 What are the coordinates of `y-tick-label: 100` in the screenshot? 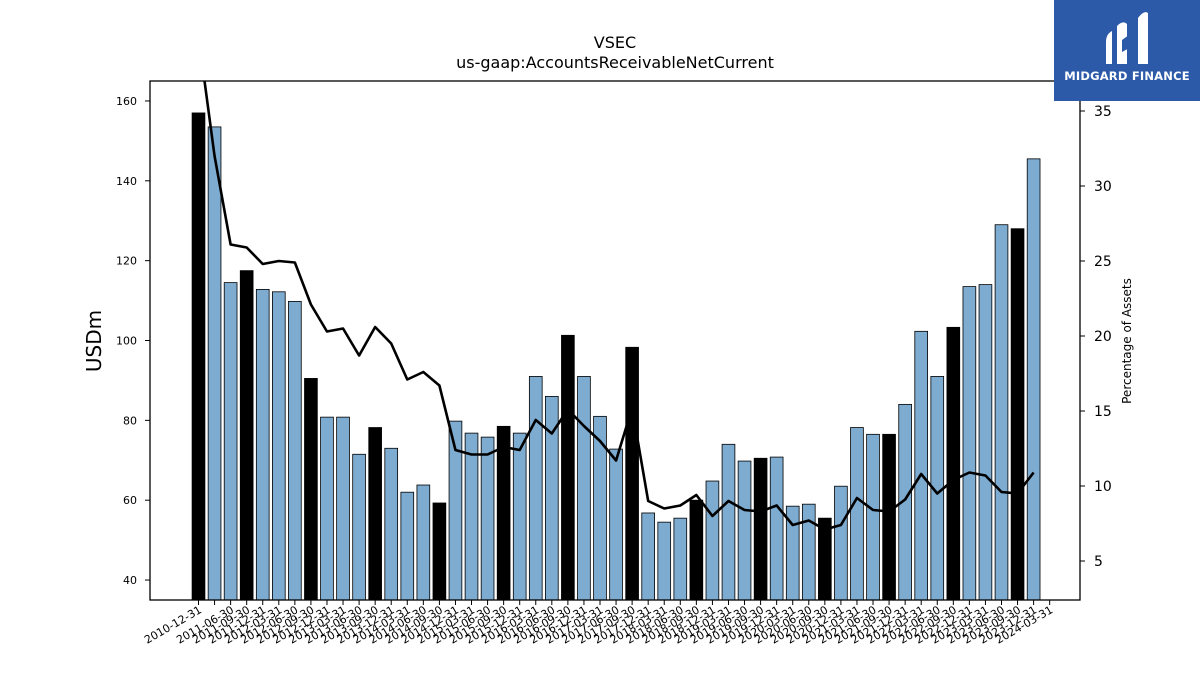 It's located at (126, 341).